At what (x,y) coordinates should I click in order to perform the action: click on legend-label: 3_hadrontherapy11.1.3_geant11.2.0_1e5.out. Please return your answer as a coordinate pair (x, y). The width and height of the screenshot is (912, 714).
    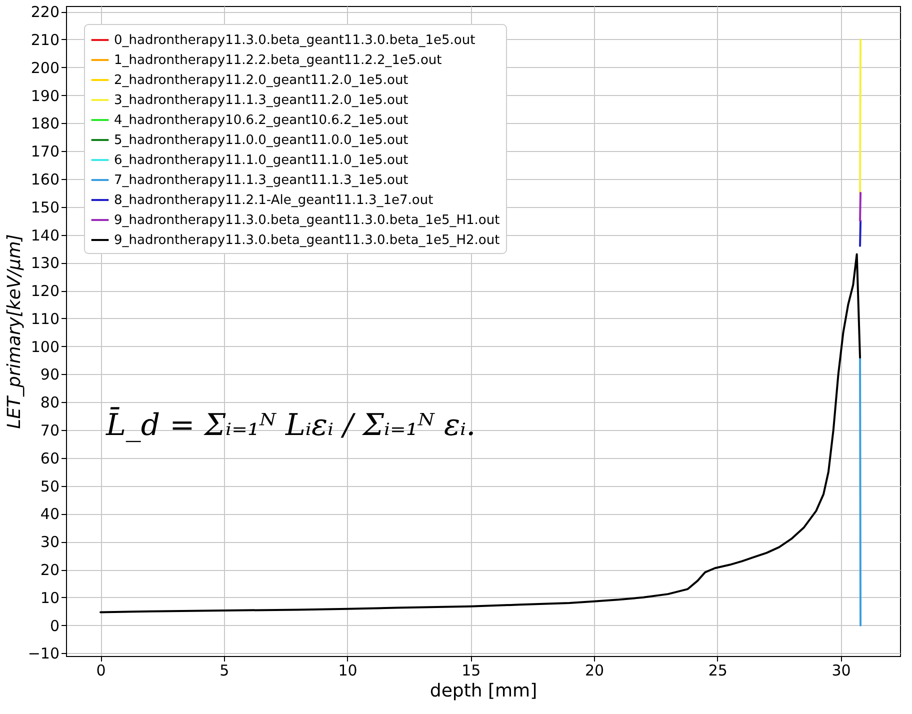
    Looking at the image, I should click on (261, 100).